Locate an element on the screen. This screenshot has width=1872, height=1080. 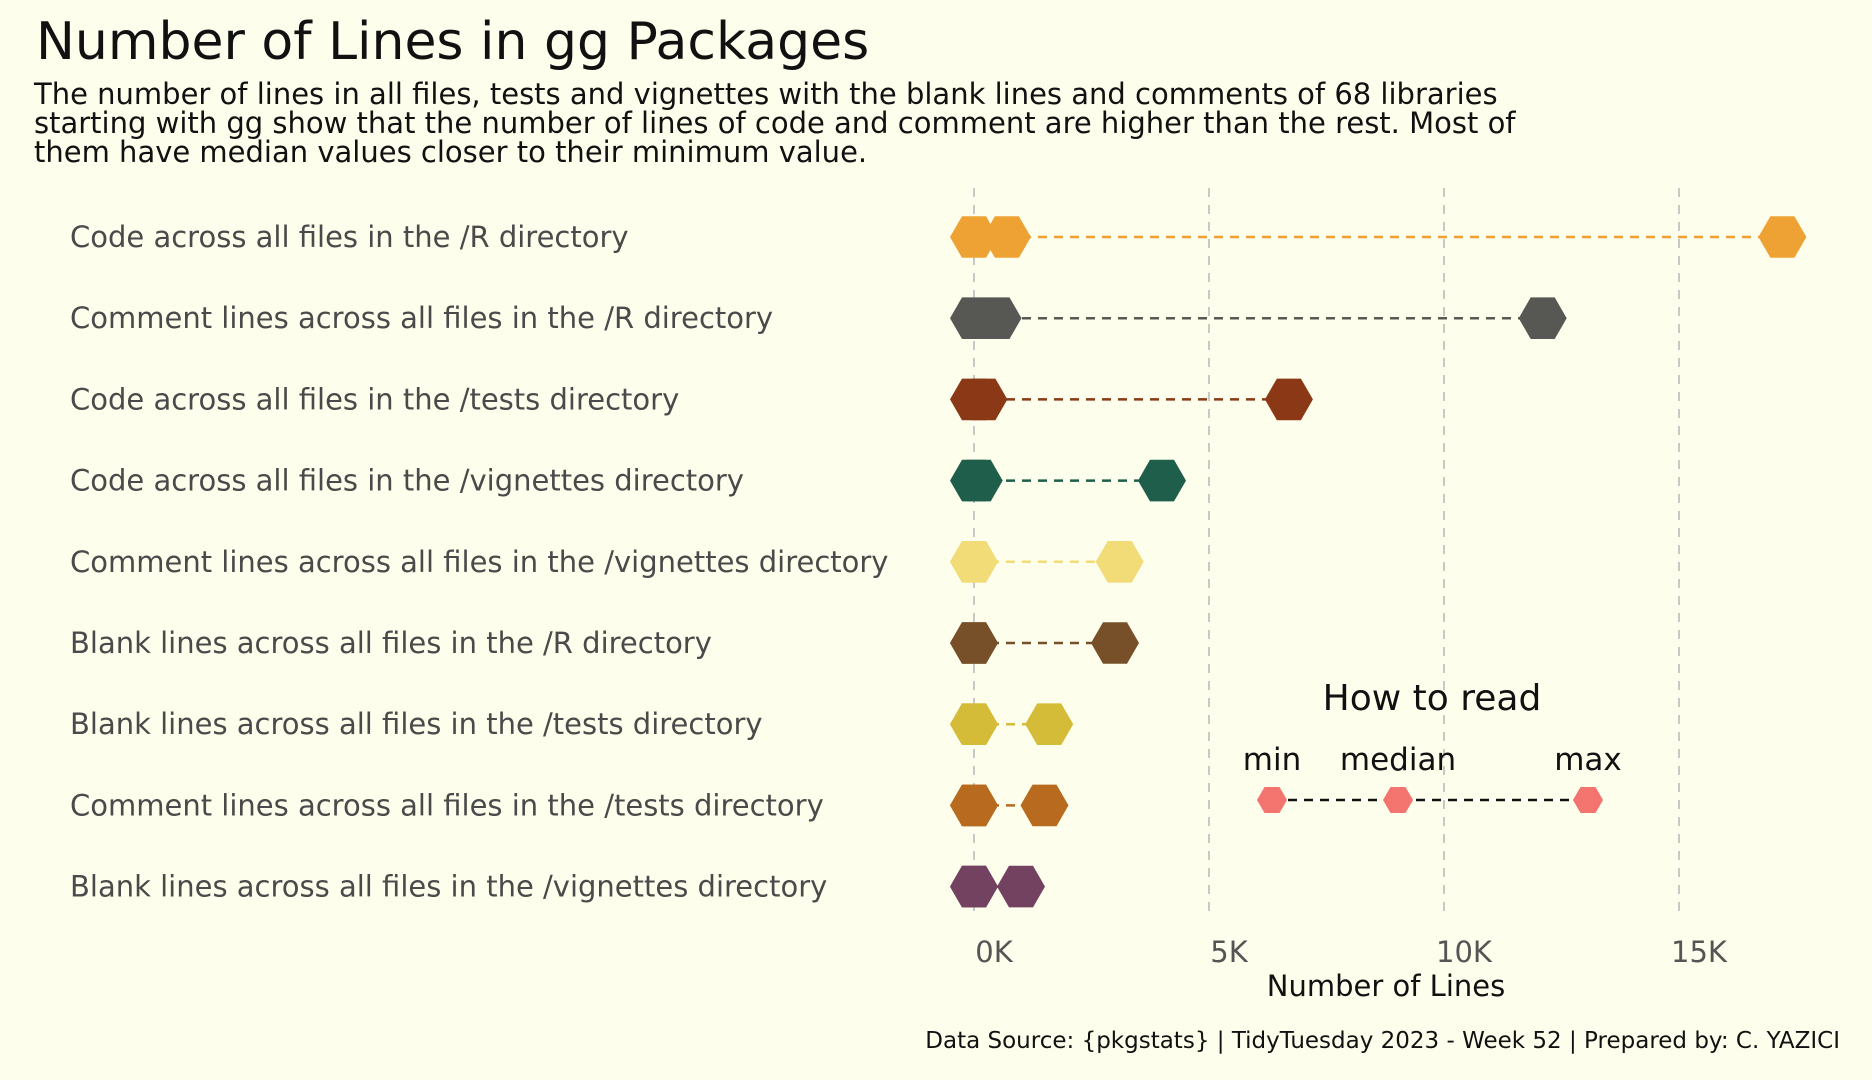
how-to-read-legend: How to read min median max is located at coordinates (1432, 745).